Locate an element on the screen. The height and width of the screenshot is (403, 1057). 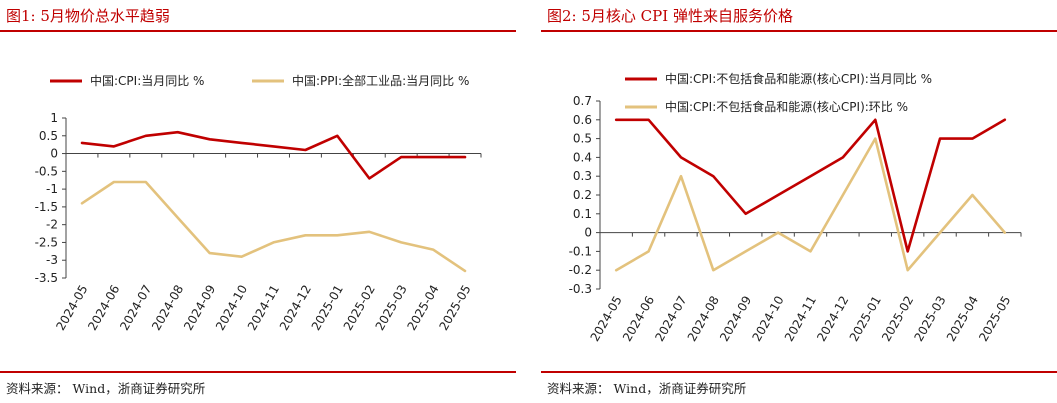
y-tick-label: -1 is located at coordinates (52, 189).